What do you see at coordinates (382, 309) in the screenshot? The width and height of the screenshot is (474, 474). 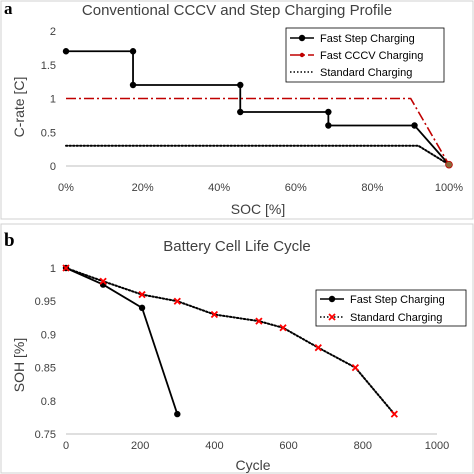 I see `panel-b-legend-items: Fast Step Charging Standard Charging` at bounding box center [382, 309].